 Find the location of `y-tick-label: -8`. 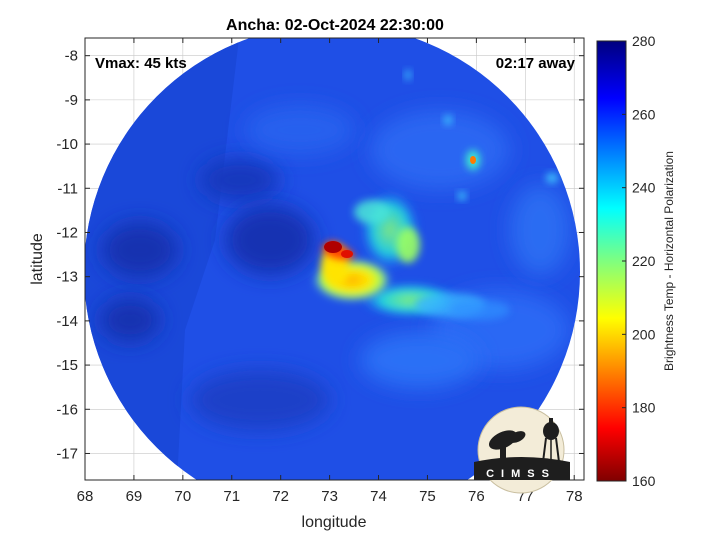

y-tick-label: -8 is located at coordinates (71, 56).